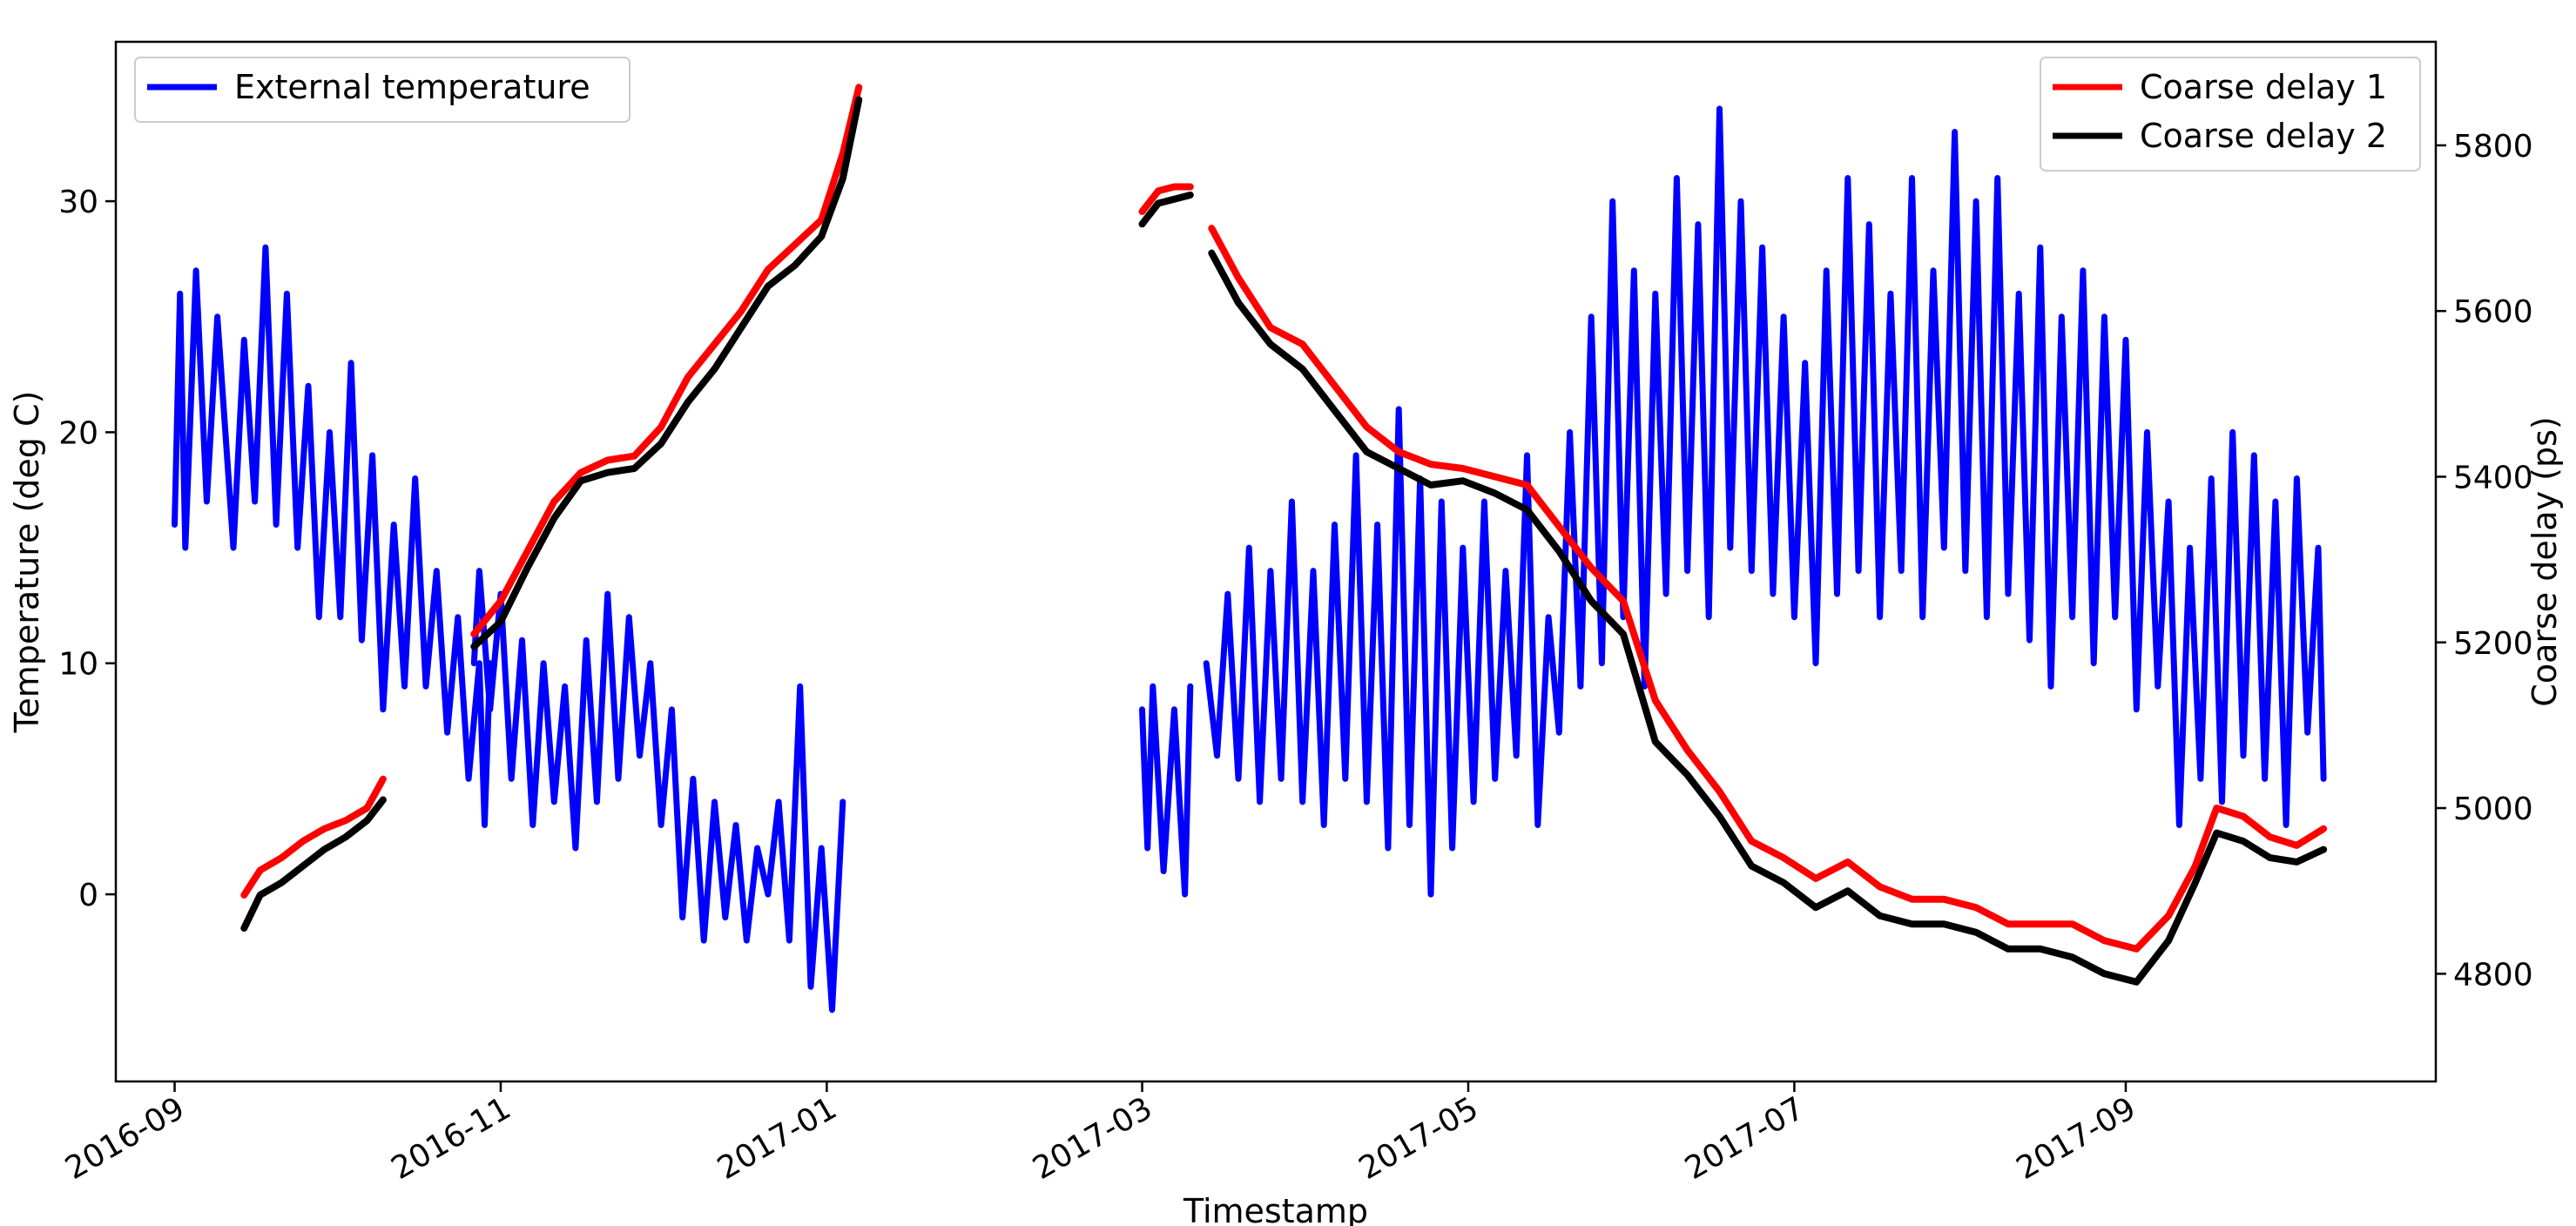 The image size is (2576, 1226). What do you see at coordinates (2493, 147) in the screenshot?
I see `y-right-tick-label: 5800` at bounding box center [2493, 147].